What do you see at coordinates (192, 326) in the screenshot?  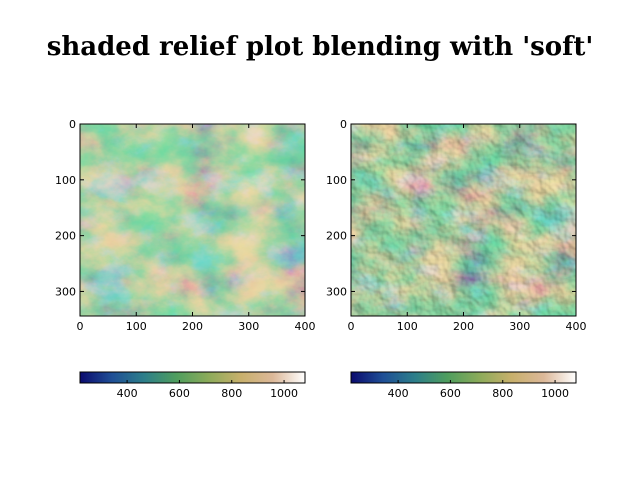 I see `x-tick-label-left: 200` at bounding box center [192, 326].